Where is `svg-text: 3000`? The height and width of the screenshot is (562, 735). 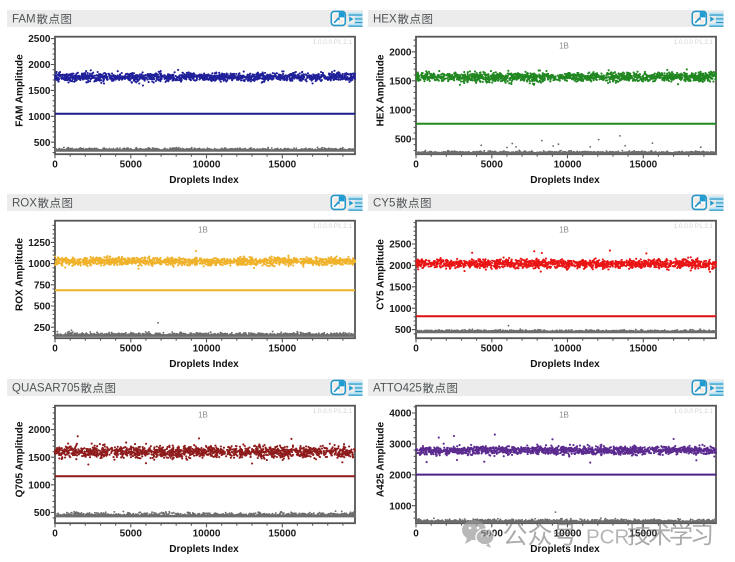
svg-text: 3000 is located at coordinates (400, 445).